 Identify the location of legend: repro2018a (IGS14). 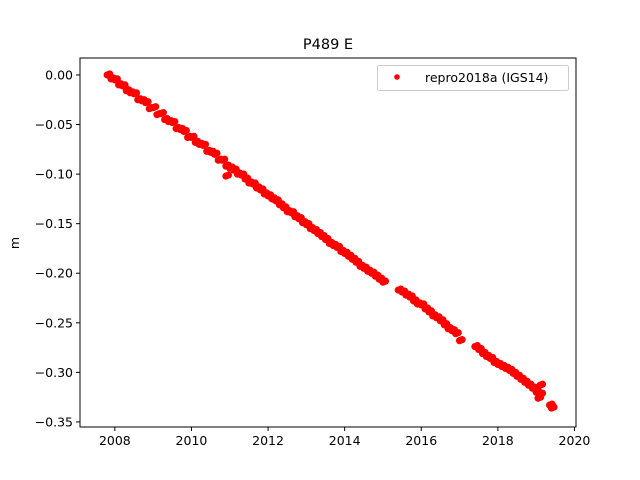
(473, 78).